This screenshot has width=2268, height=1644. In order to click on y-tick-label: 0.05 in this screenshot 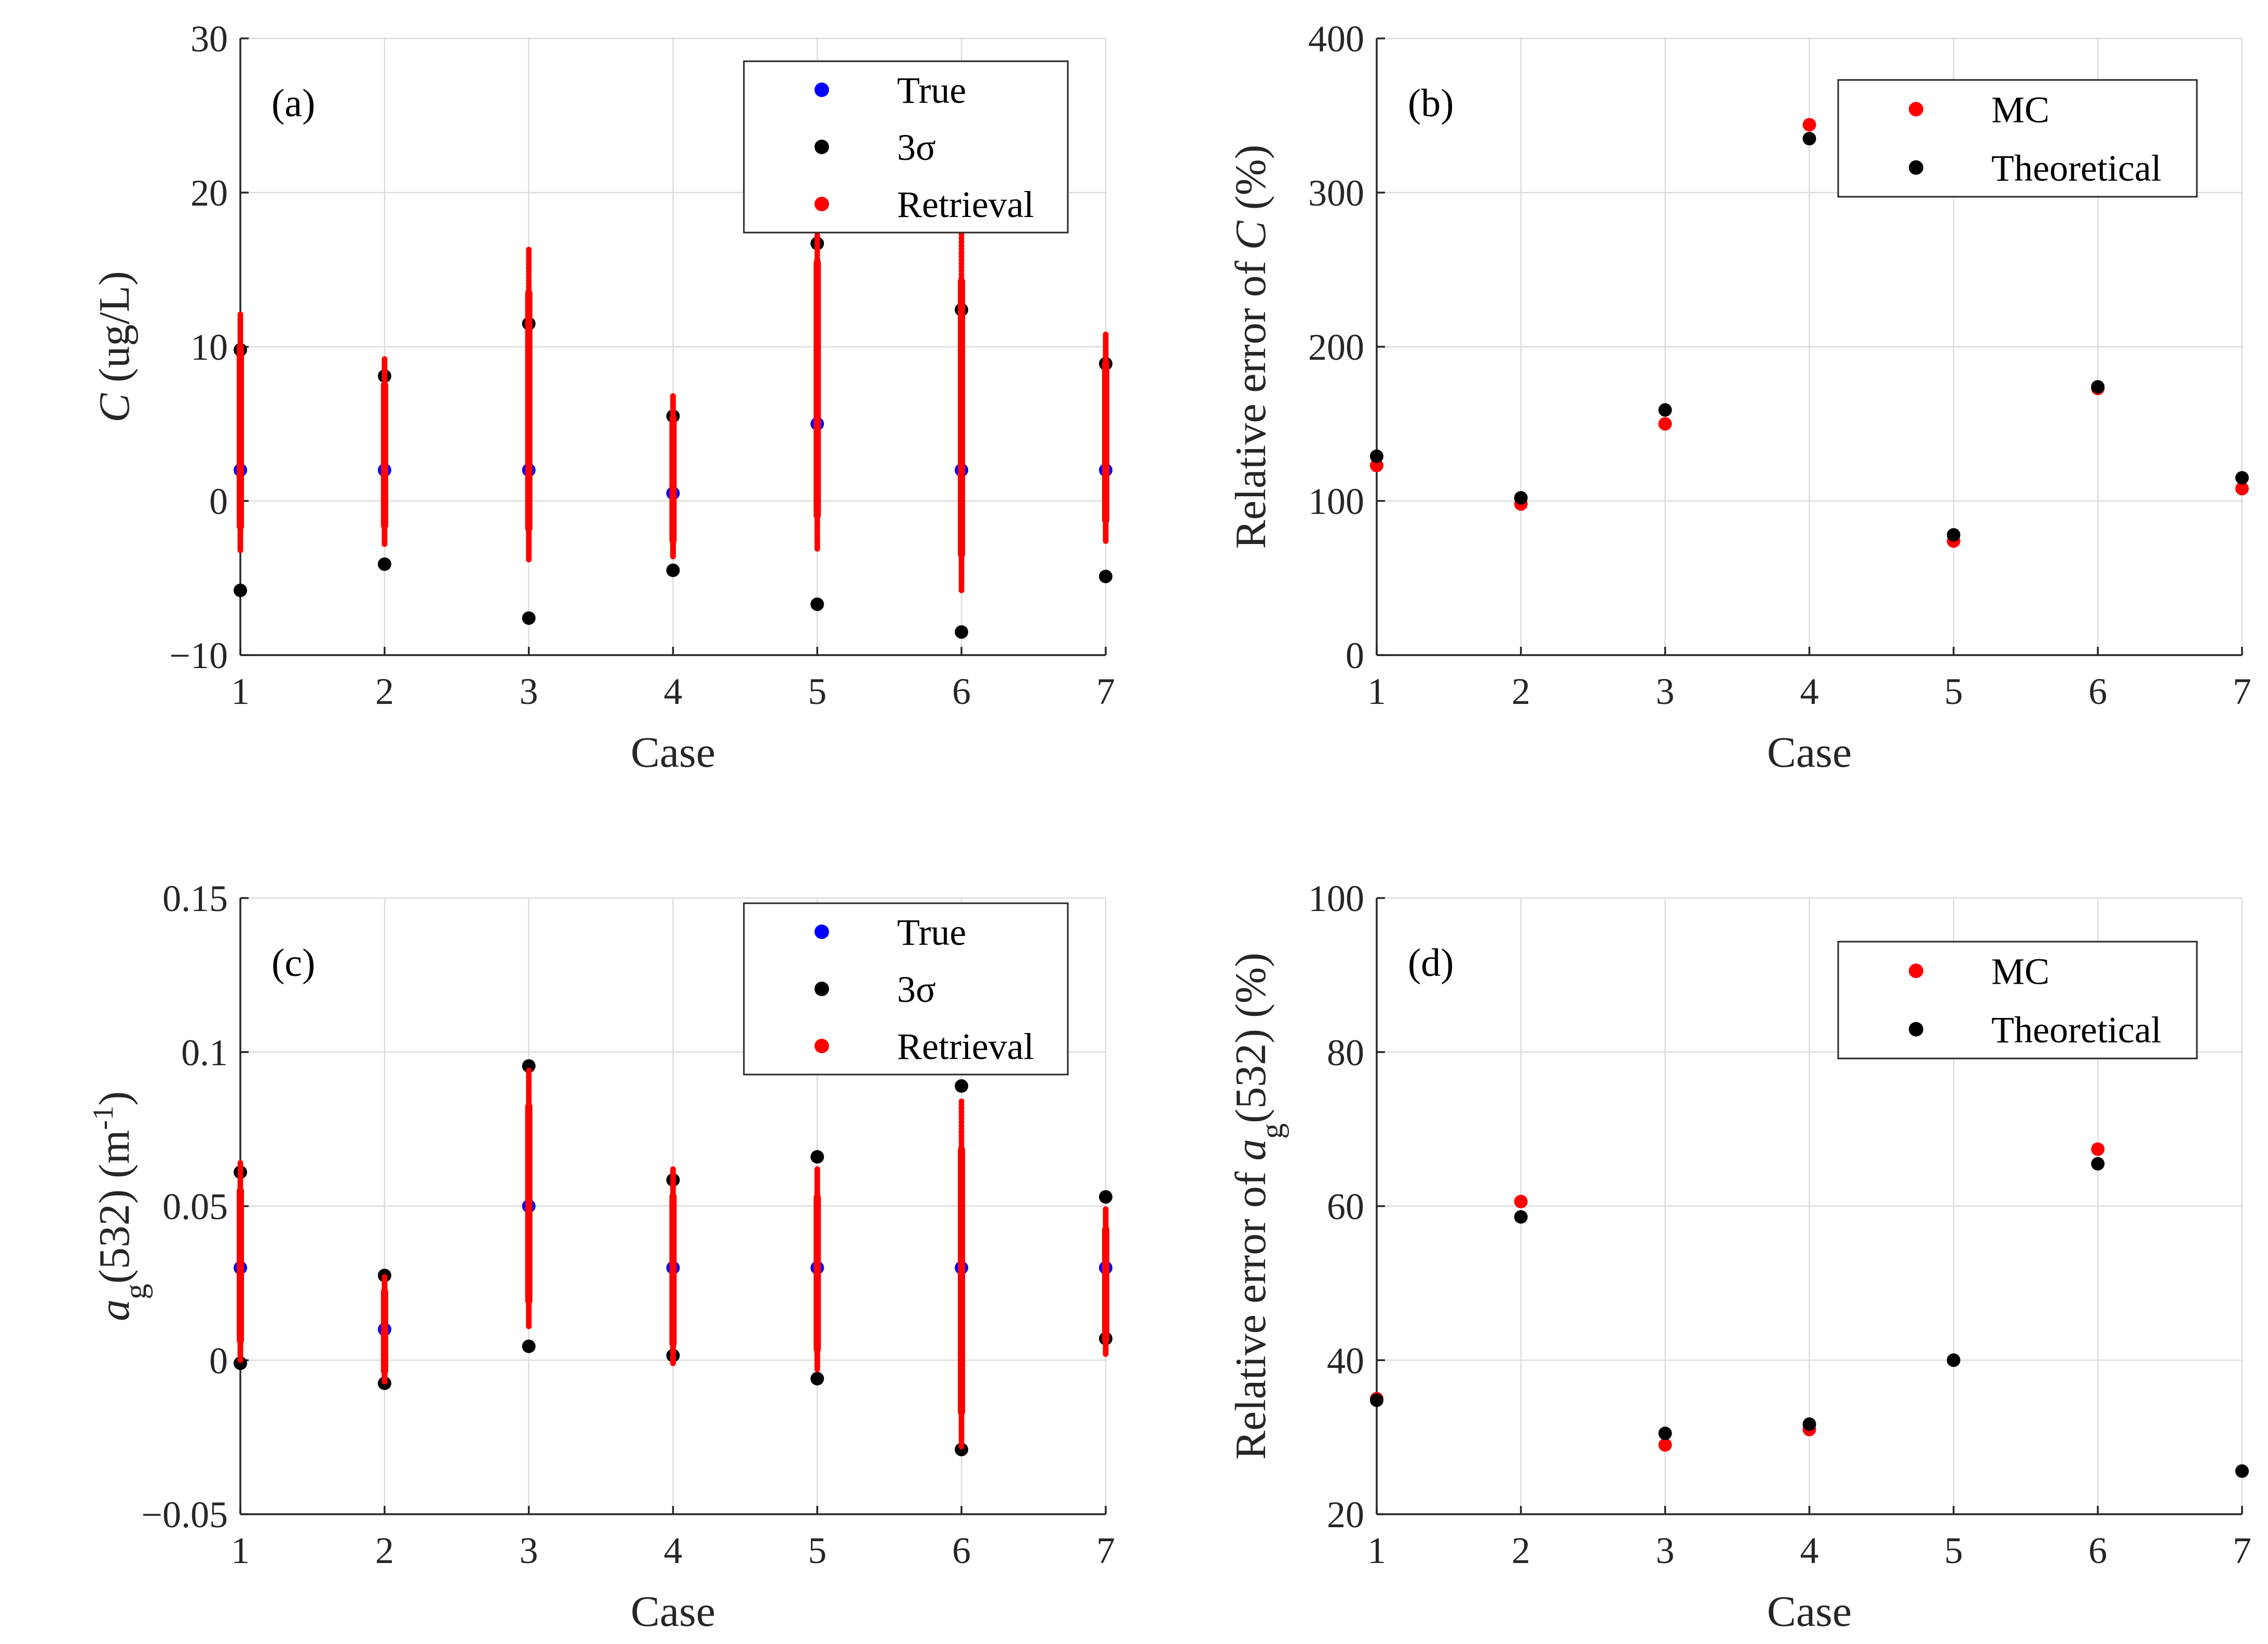, I will do `click(195, 1207)`.